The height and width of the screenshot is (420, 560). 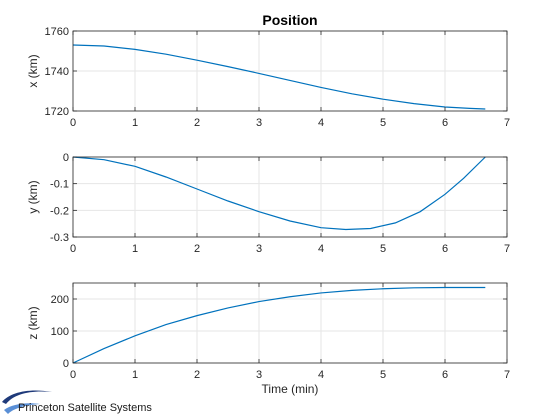 I want to click on y-tick-label: 1720, so click(x=57, y=112).